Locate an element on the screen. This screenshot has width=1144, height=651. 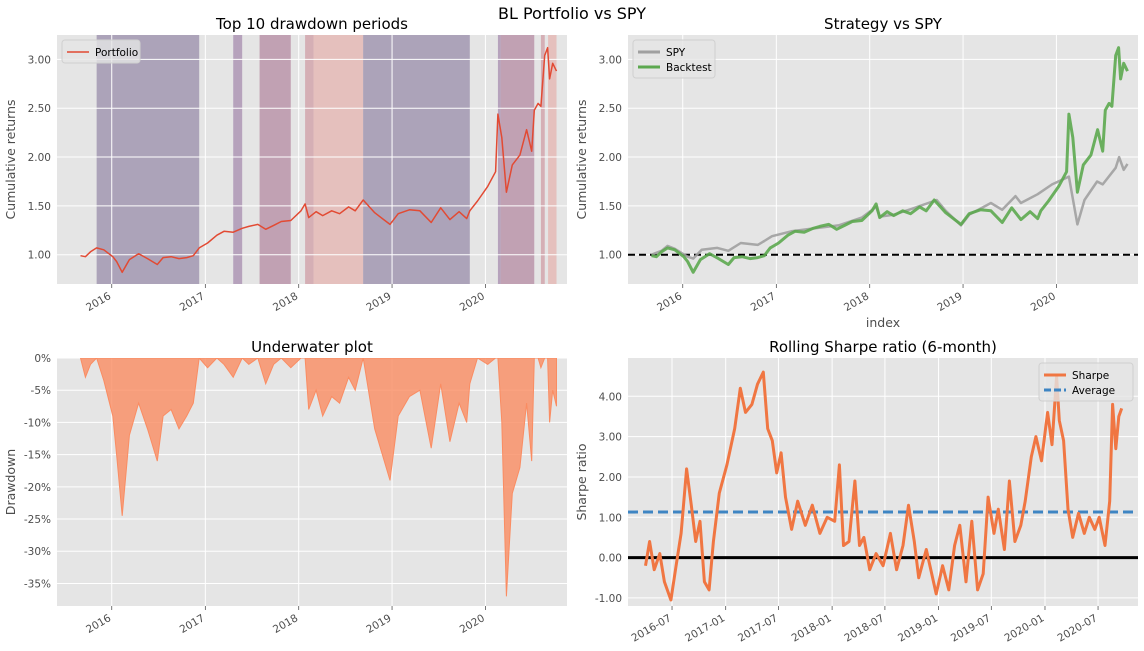
chart-title: Rolling Sharpe ratio (6-month) is located at coordinates (883, 347).